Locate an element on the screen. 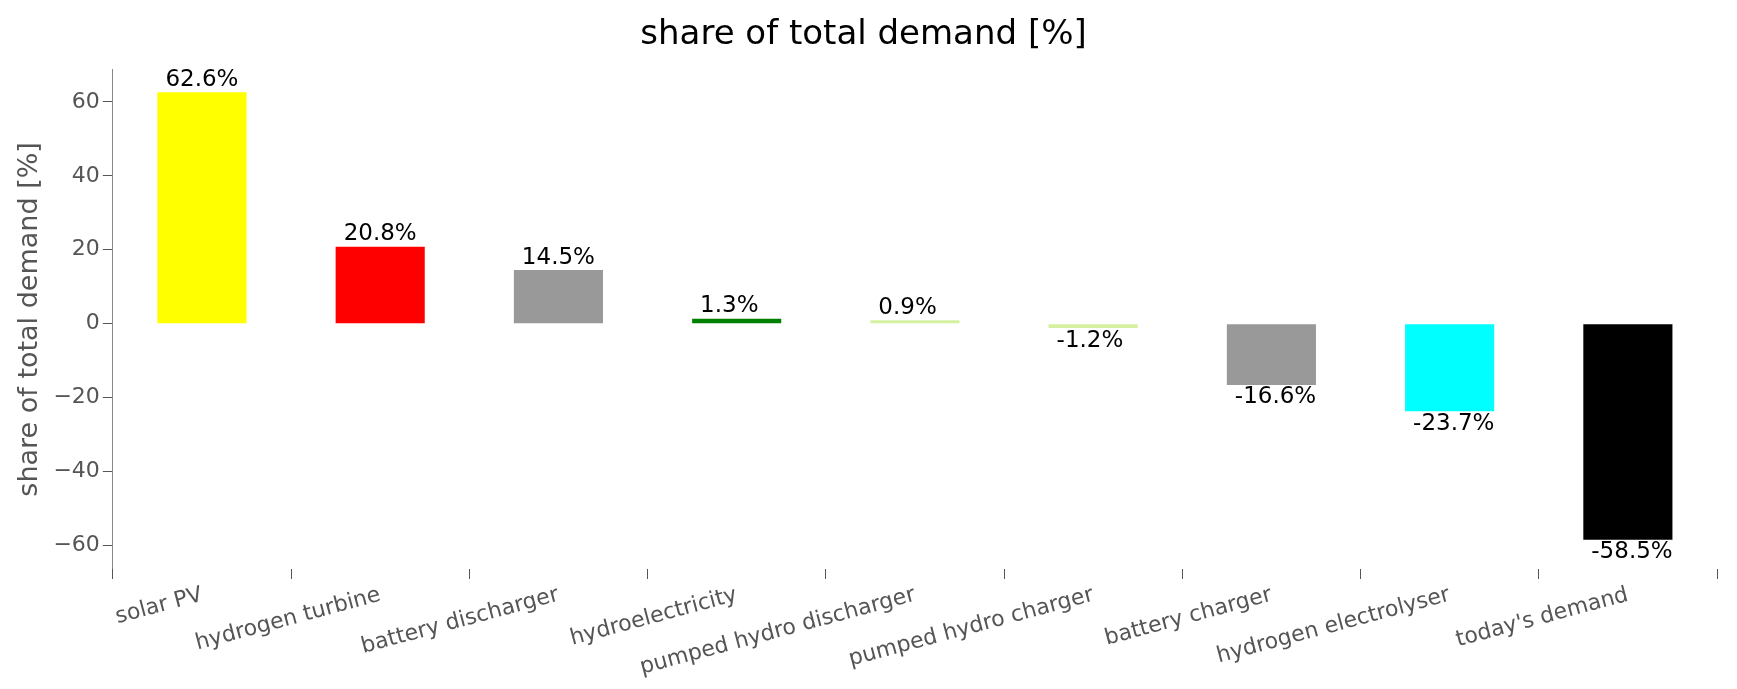  y-tick-label: 0 is located at coordinates (92, 322).